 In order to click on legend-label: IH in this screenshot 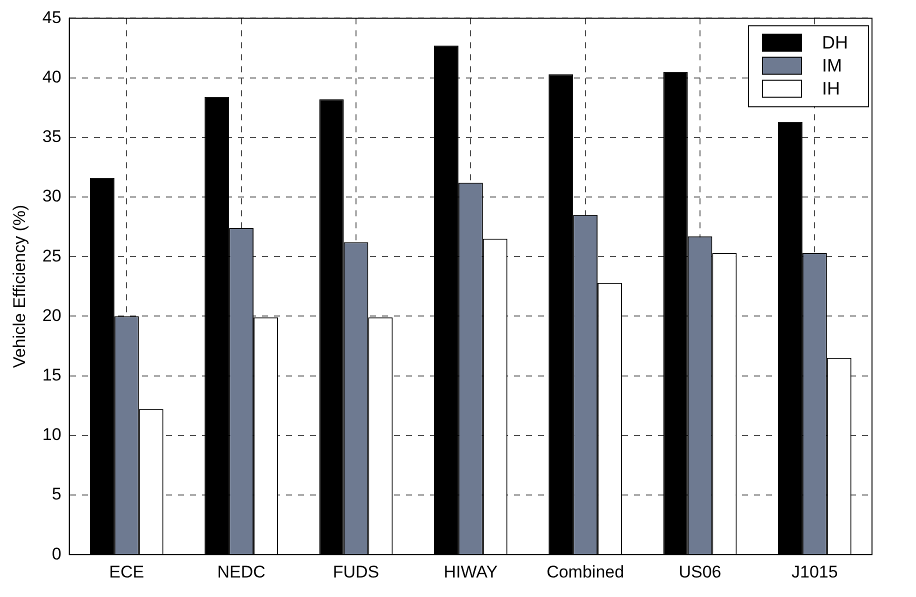, I will do `click(831, 88)`.